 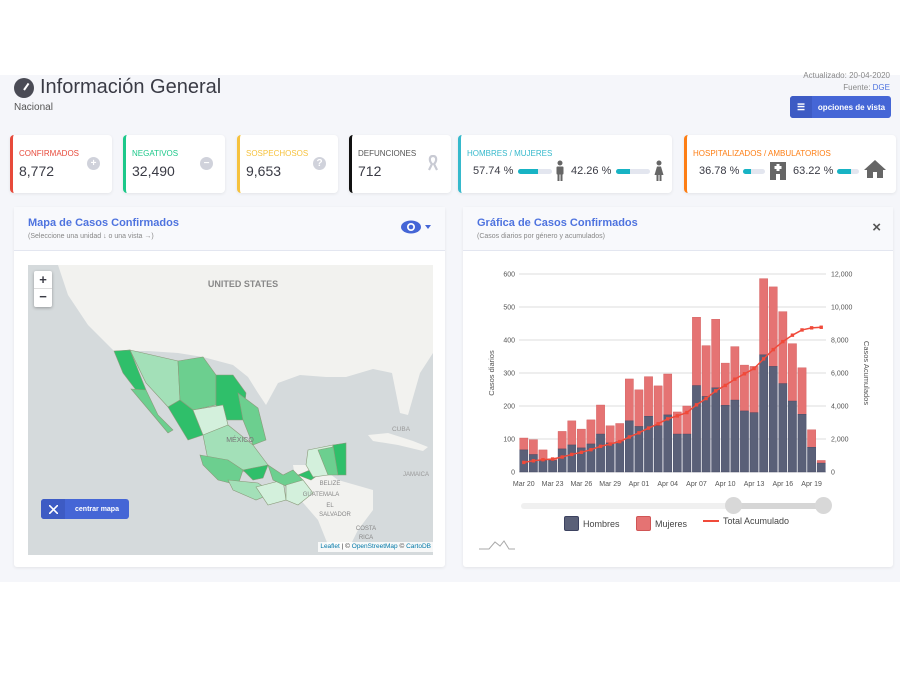 I want to click on osm-link: OpenStreetMap, so click(x=374, y=546).